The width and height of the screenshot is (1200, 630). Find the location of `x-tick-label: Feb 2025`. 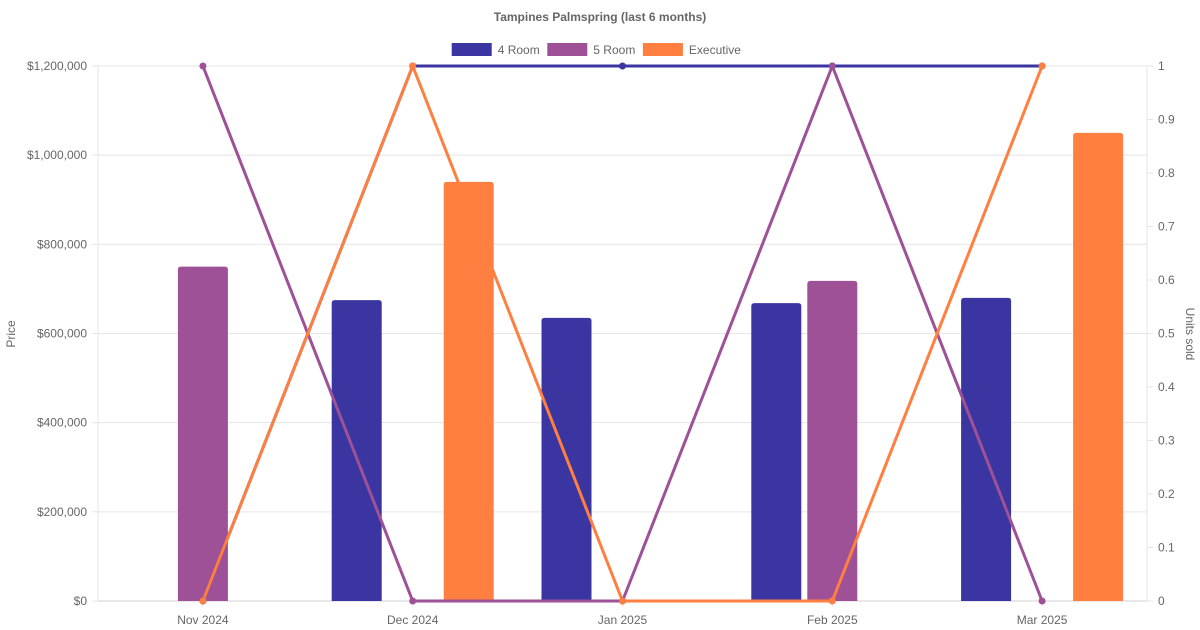

x-tick-label: Feb 2025 is located at coordinates (832, 620).